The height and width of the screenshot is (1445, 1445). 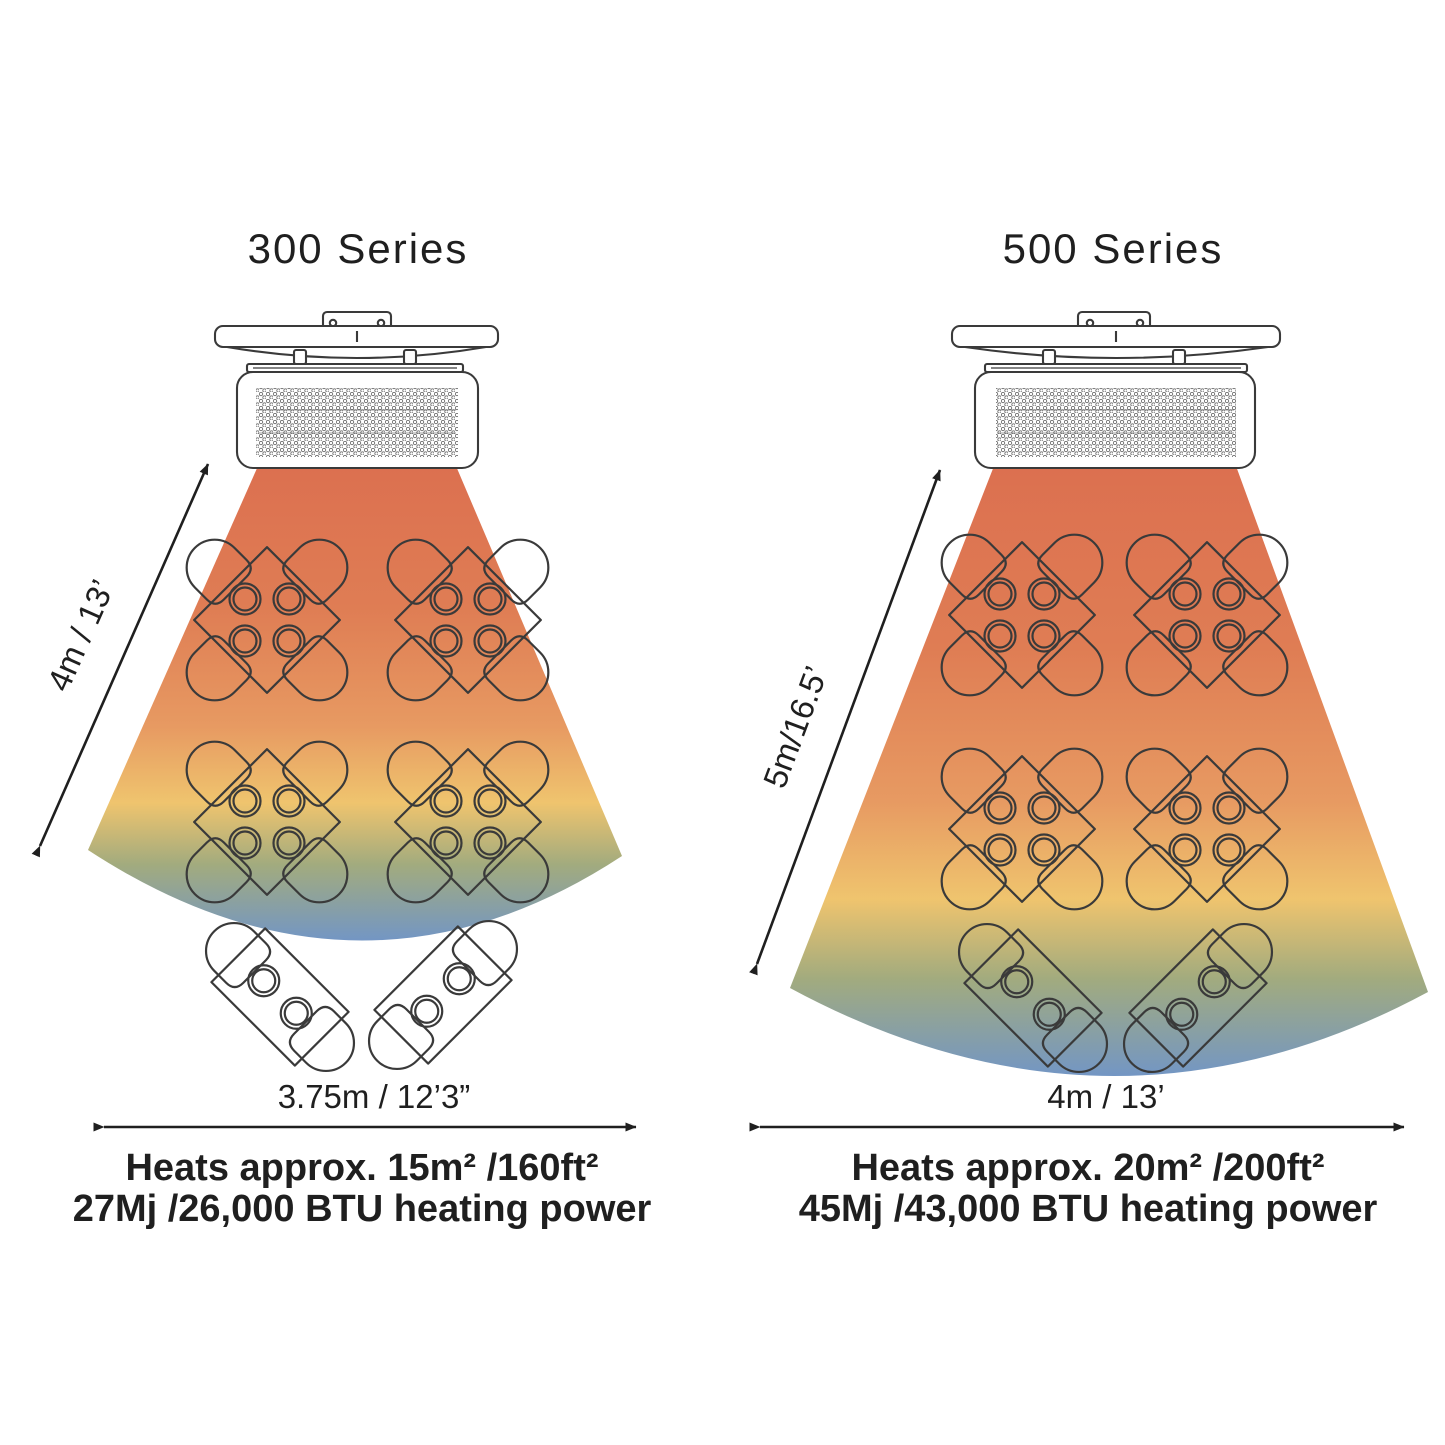 What do you see at coordinates (1105, 1096) in the screenshot?
I see `width-dimension-label-500: 4m / 13’` at bounding box center [1105, 1096].